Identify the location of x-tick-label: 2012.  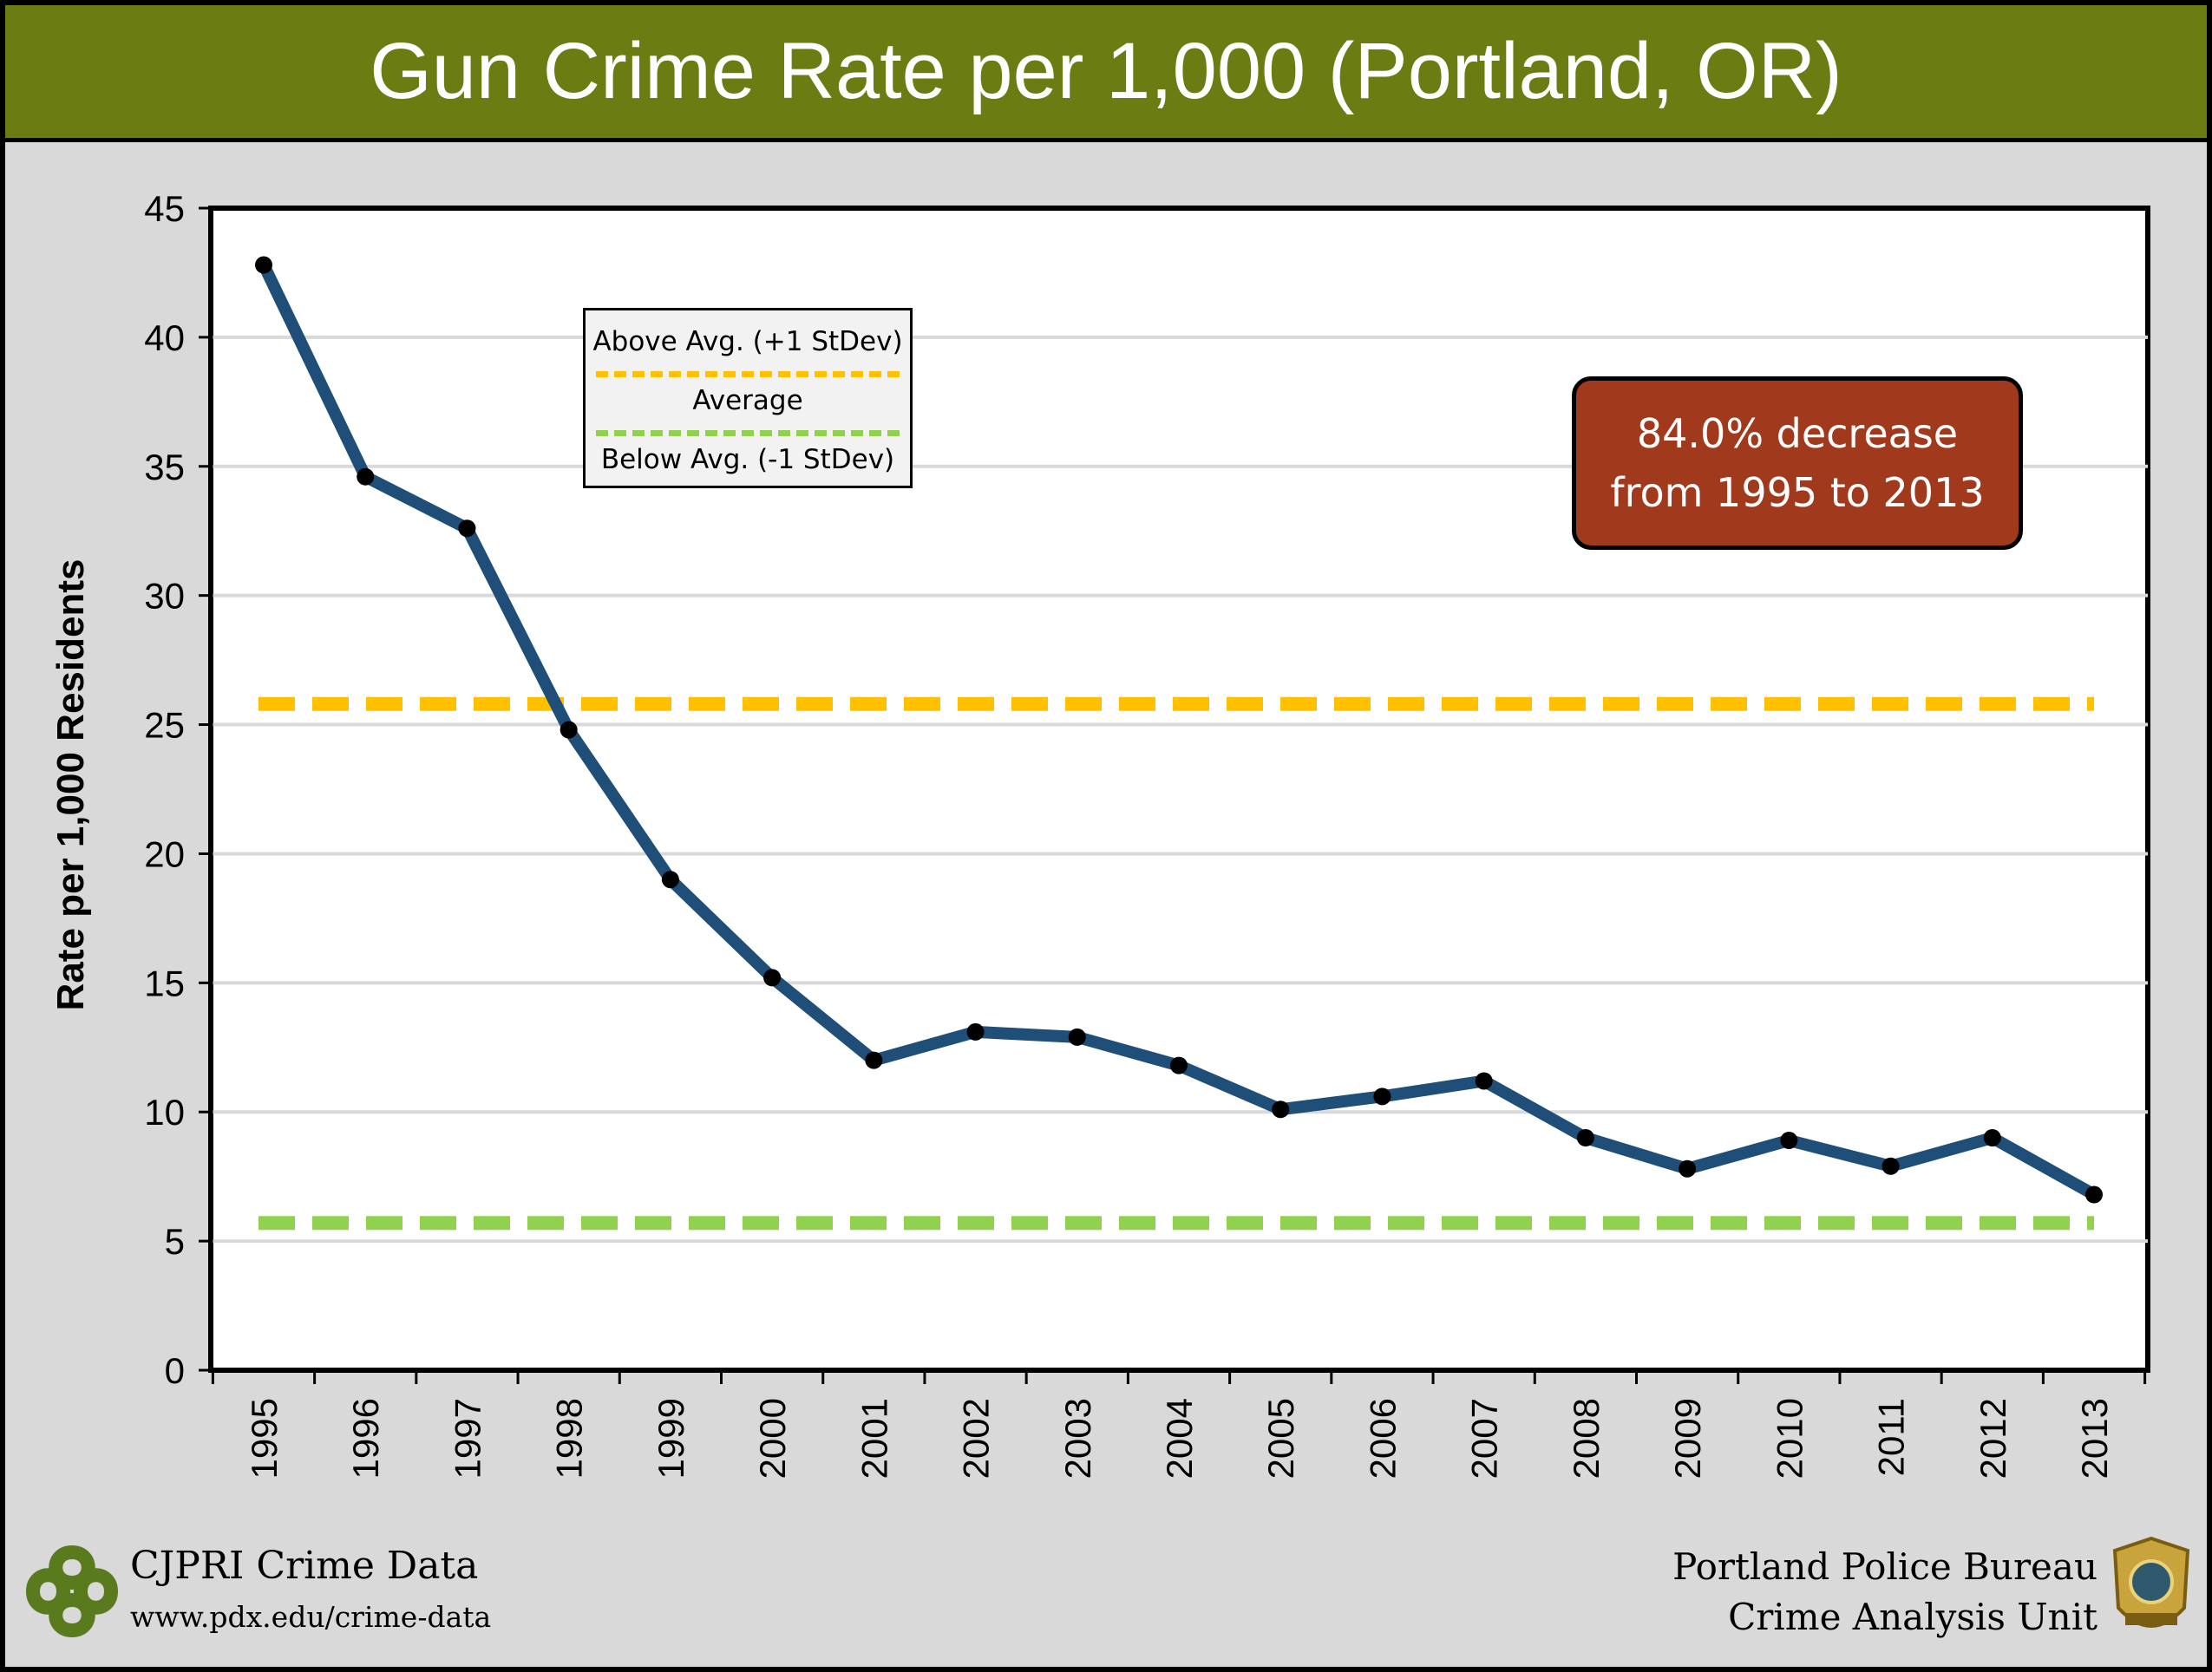
(1993, 1438).